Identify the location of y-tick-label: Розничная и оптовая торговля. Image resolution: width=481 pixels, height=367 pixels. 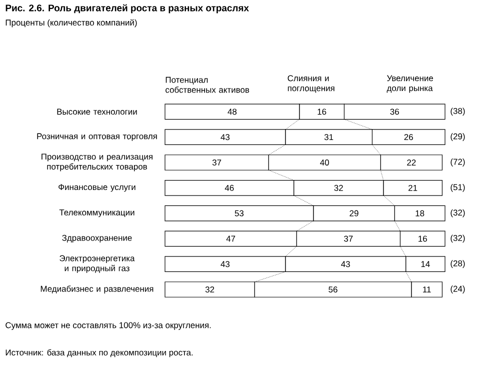
(97, 137).